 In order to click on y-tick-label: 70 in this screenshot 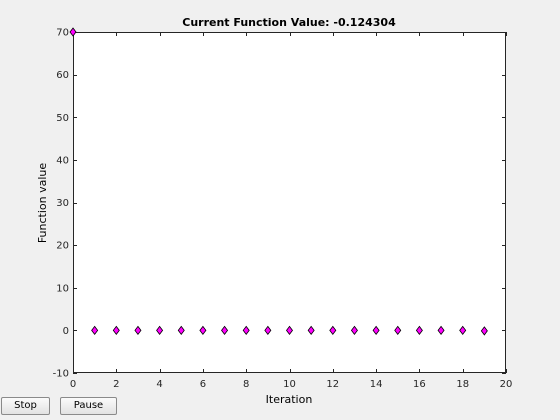, I will do `click(62, 33)`.